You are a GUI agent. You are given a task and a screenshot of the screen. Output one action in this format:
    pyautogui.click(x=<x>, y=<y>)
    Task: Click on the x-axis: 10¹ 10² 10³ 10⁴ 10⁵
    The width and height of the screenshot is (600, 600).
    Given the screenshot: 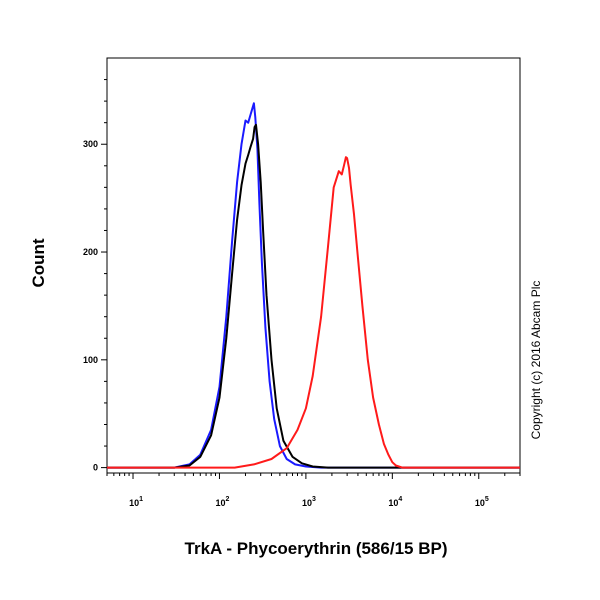 What is the action you would take?
    pyautogui.click(x=313, y=490)
    